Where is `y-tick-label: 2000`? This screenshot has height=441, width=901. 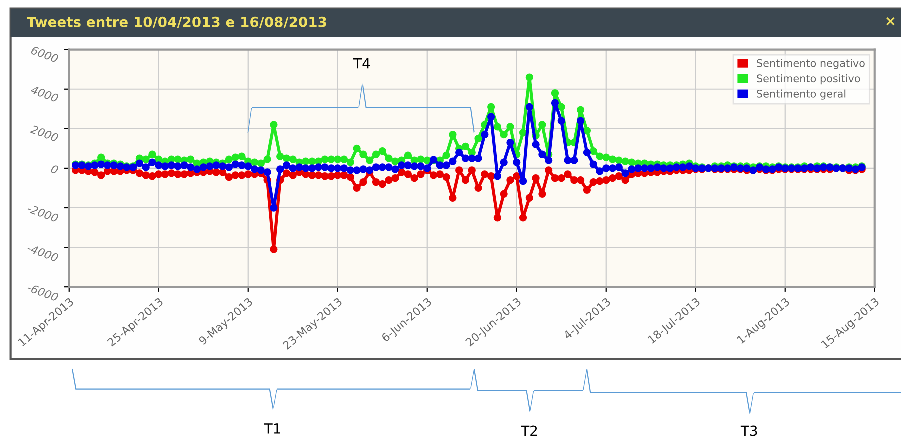
y-tick-label: 2000 is located at coordinates (45, 133).